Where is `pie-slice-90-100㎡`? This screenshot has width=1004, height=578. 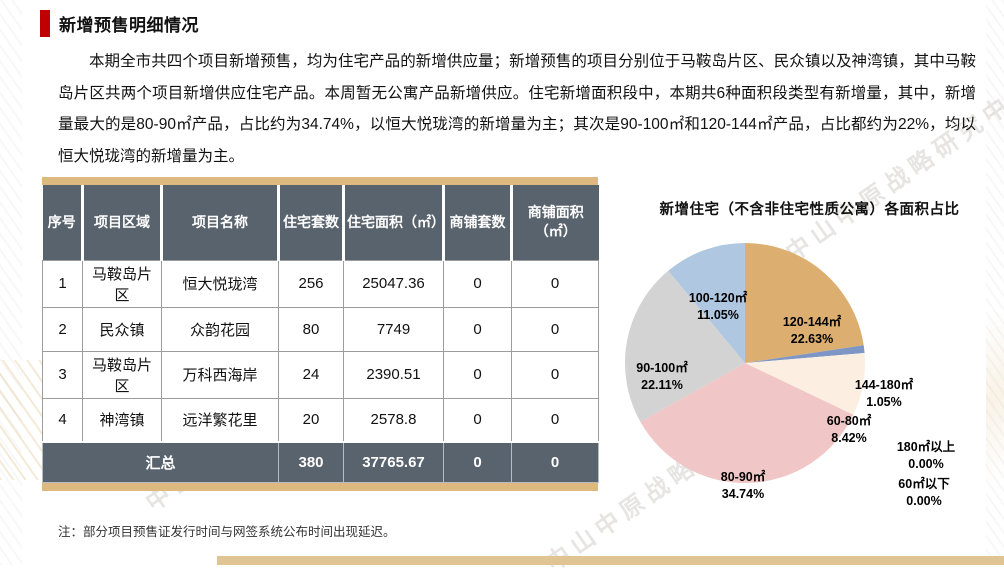
pie-slice-90-100㎡ is located at coordinates (685, 346).